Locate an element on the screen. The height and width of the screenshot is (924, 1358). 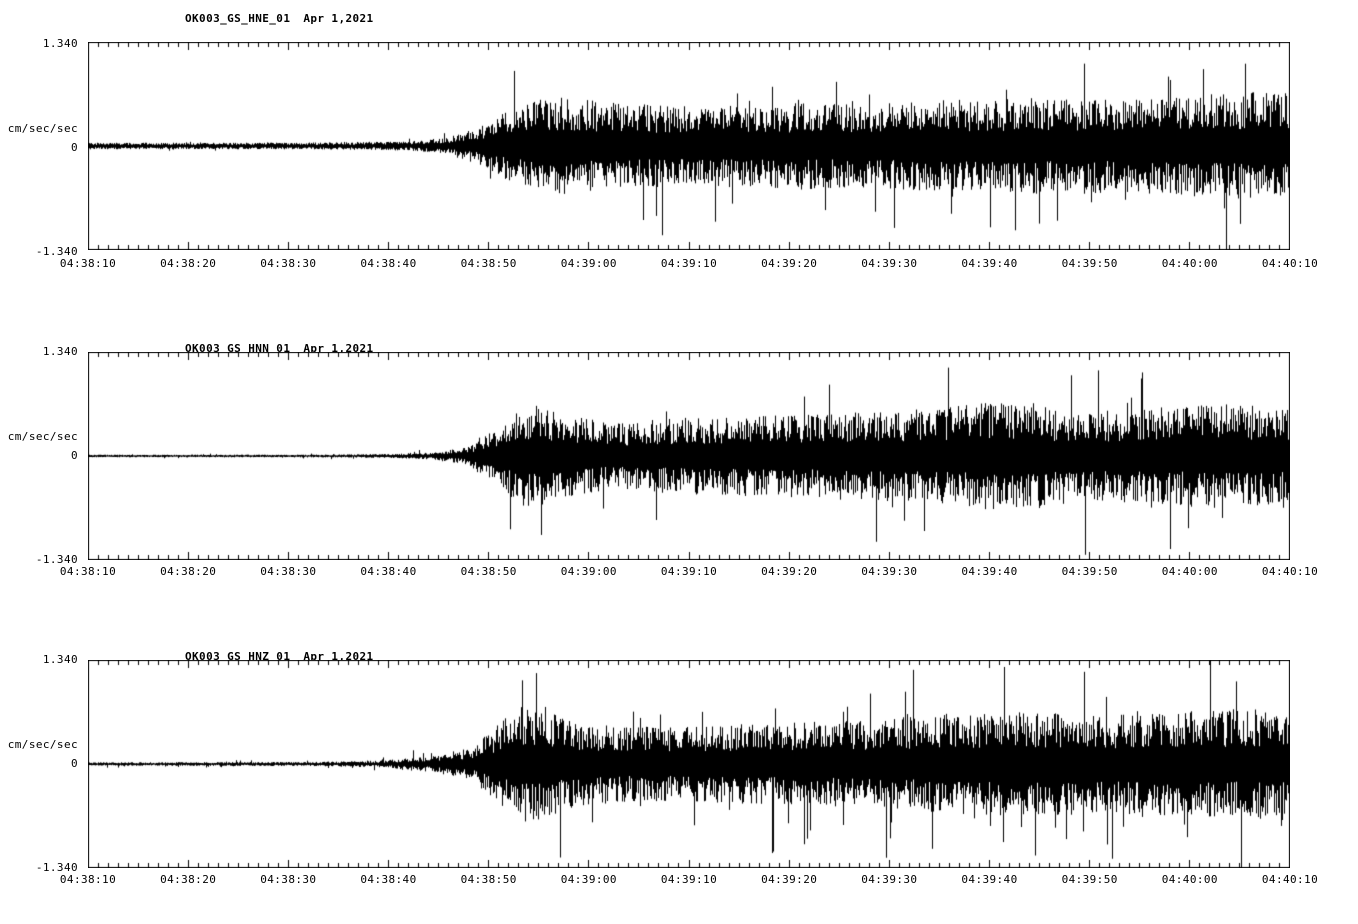
panel-title: OK003_GS_HNN_01 Apr 1,2021 is located at coordinates (279, 348).